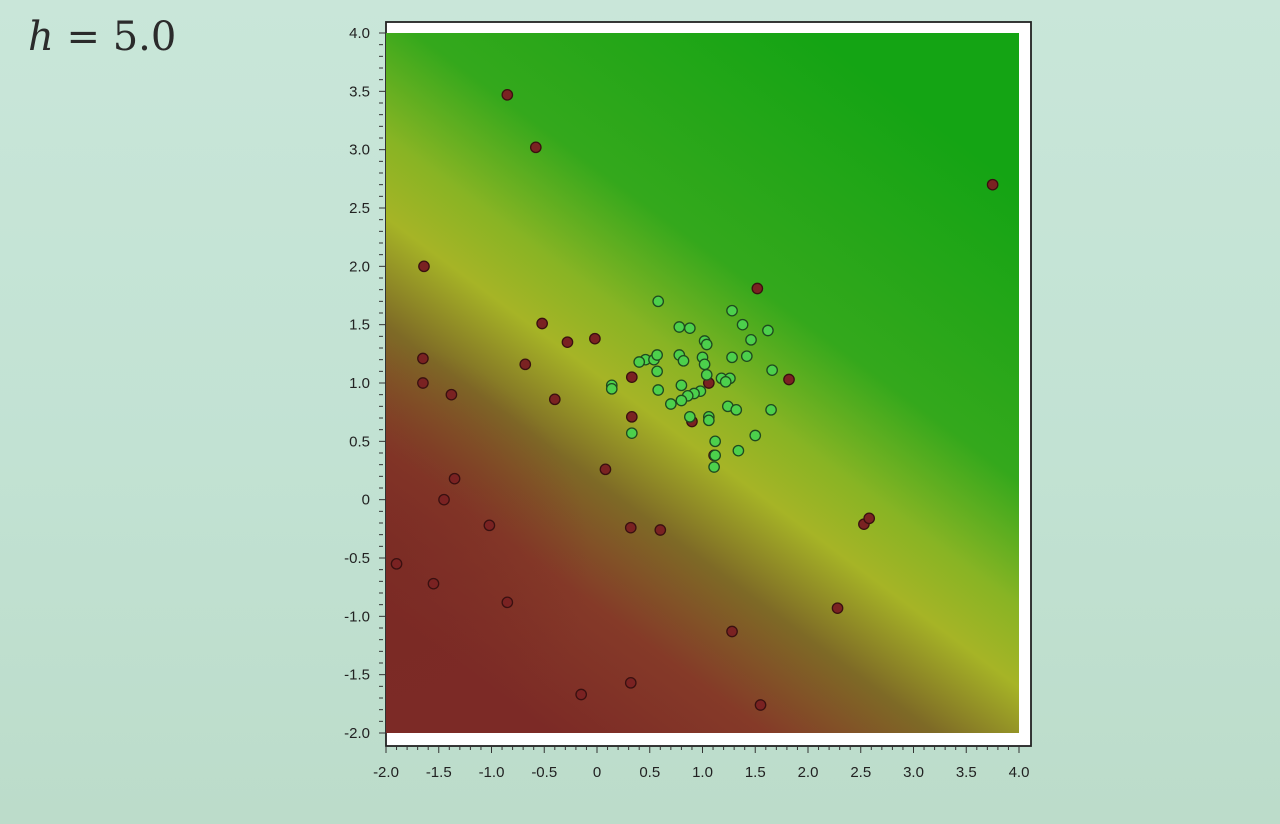 This screenshot has height=824, width=1280. What do you see at coordinates (359, 325) in the screenshot?
I see `y-tick-label: 1.5` at bounding box center [359, 325].